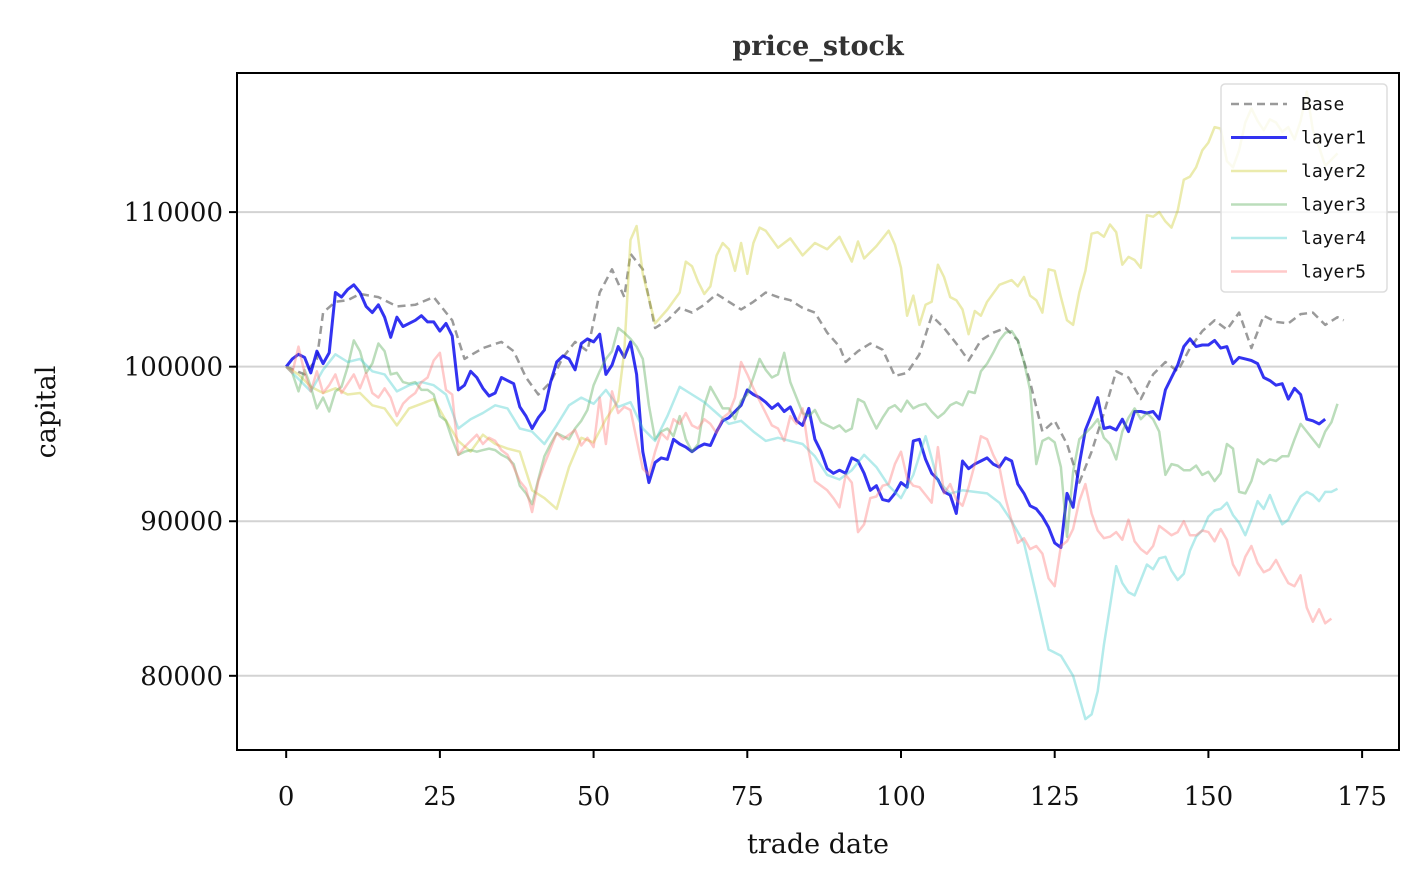 Image resolution: width=1428 pixels, height=891 pixels. What do you see at coordinates (181, 677) in the screenshot?
I see `y-tick-label: 80000` at bounding box center [181, 677].